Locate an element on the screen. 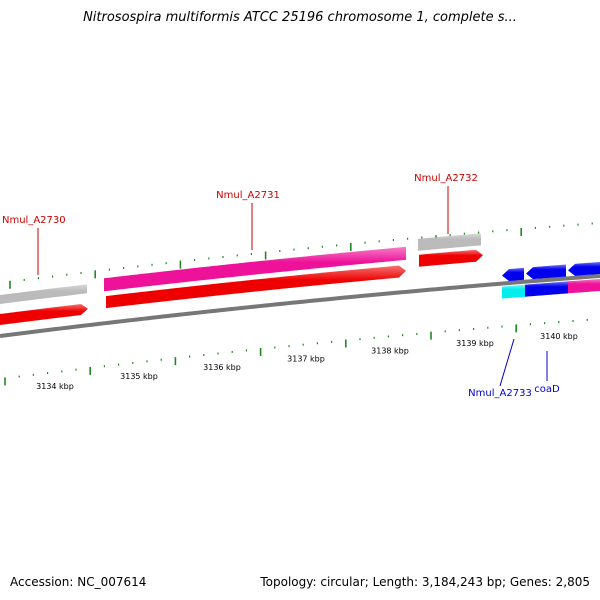 The height and width of the screenshot is (600, 600). gene-label: coaD is located at coordinates (547, 389).